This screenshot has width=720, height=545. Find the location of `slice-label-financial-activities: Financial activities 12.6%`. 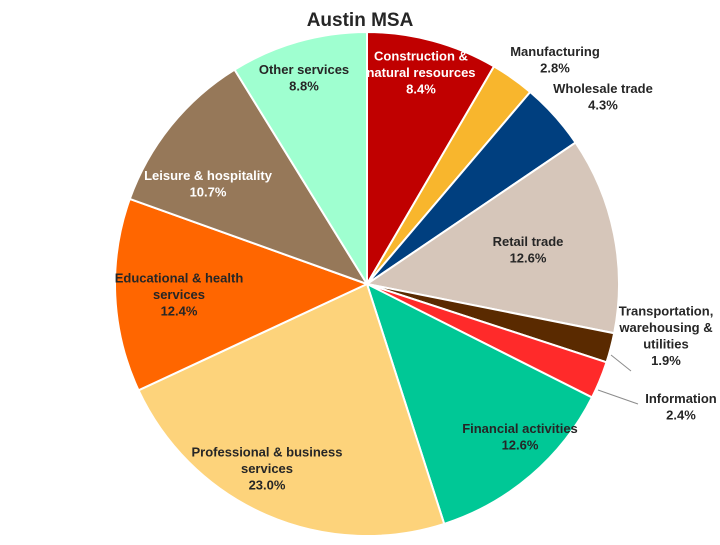

slice-label-financial-activities: Financial activities 12.6% is located at coordinates (520, 437).